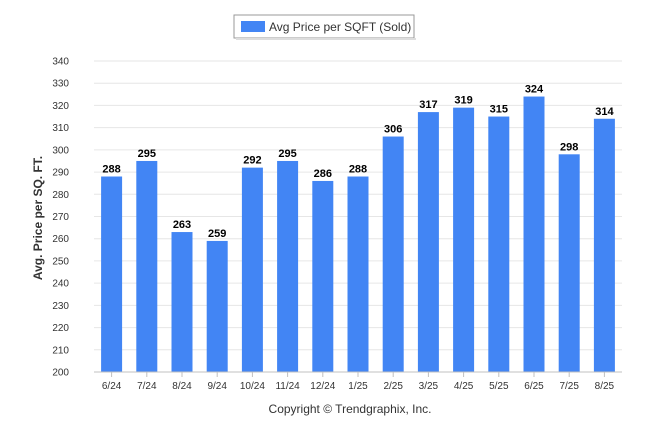 Image resolution: width=646 pixels, height=439 pixels. I want to click on x-tick-label: 5/25, so click(499, 386).